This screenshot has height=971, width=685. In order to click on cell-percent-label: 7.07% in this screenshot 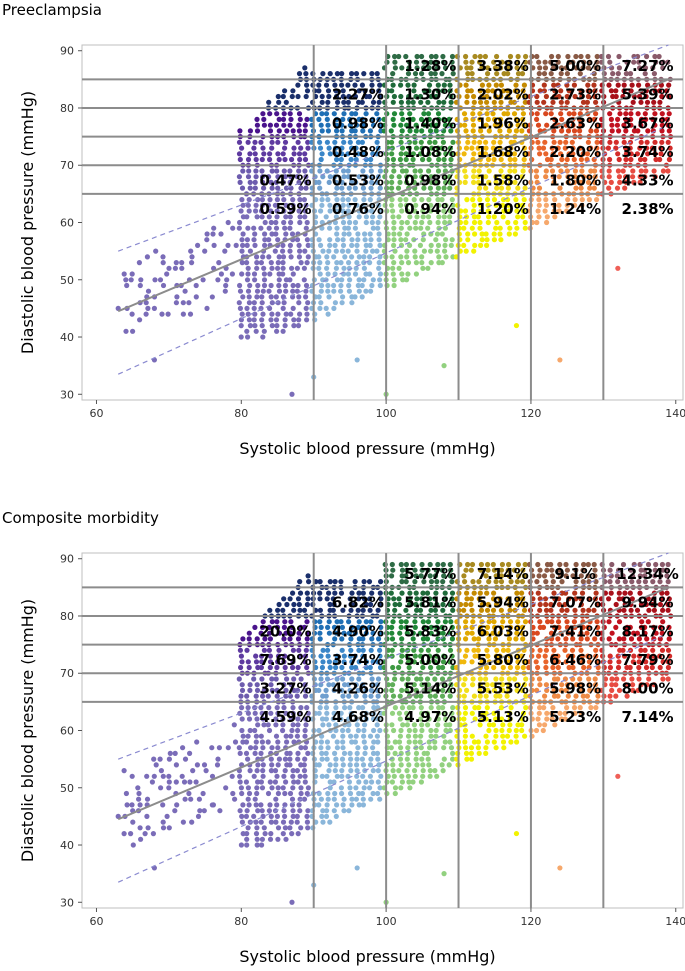, I will do `click(575, 603)`.